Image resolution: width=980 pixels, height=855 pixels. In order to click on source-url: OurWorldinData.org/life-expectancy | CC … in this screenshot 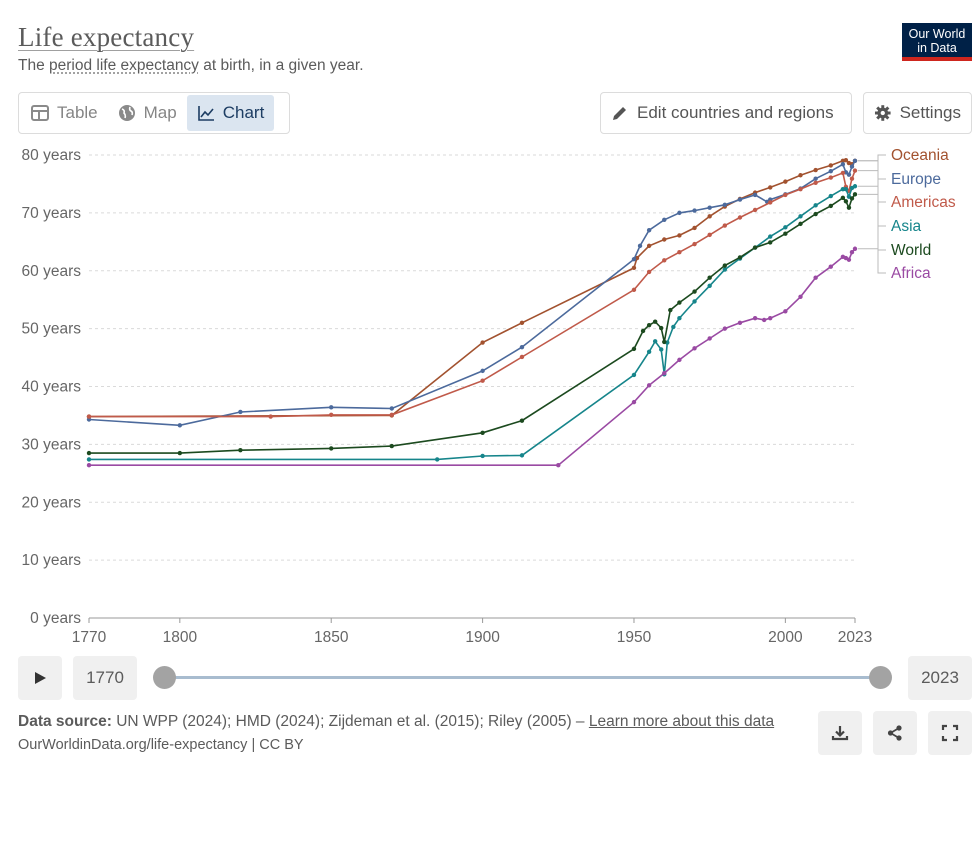, I will do `click(161, 745)`.